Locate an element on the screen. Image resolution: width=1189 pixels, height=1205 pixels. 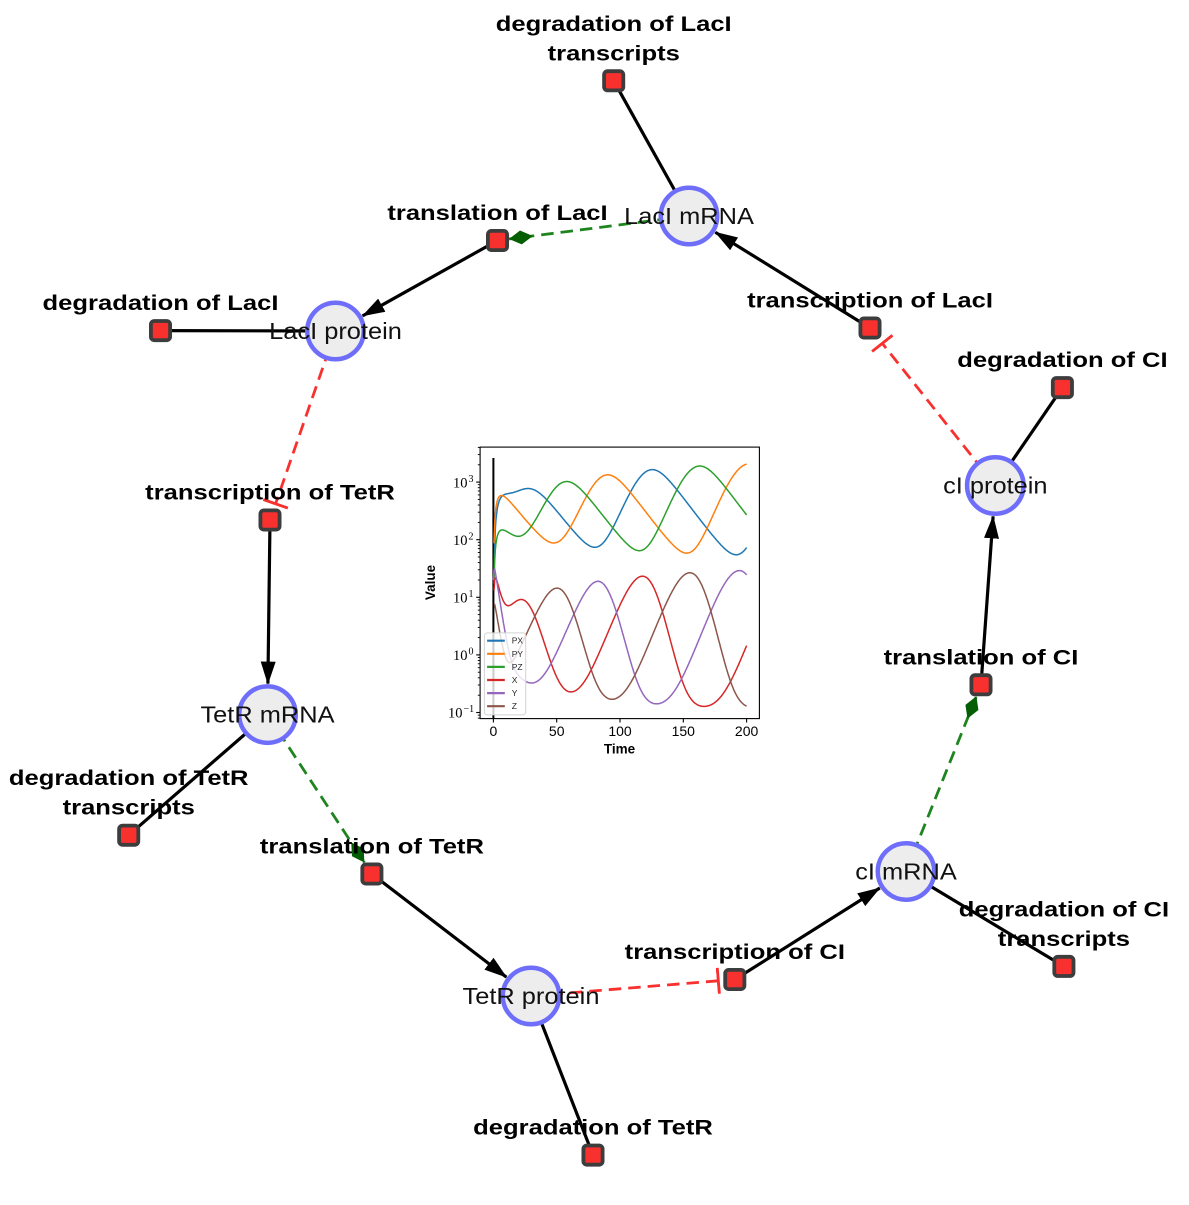
svg-text: PX is located at coordinates (518, 641).